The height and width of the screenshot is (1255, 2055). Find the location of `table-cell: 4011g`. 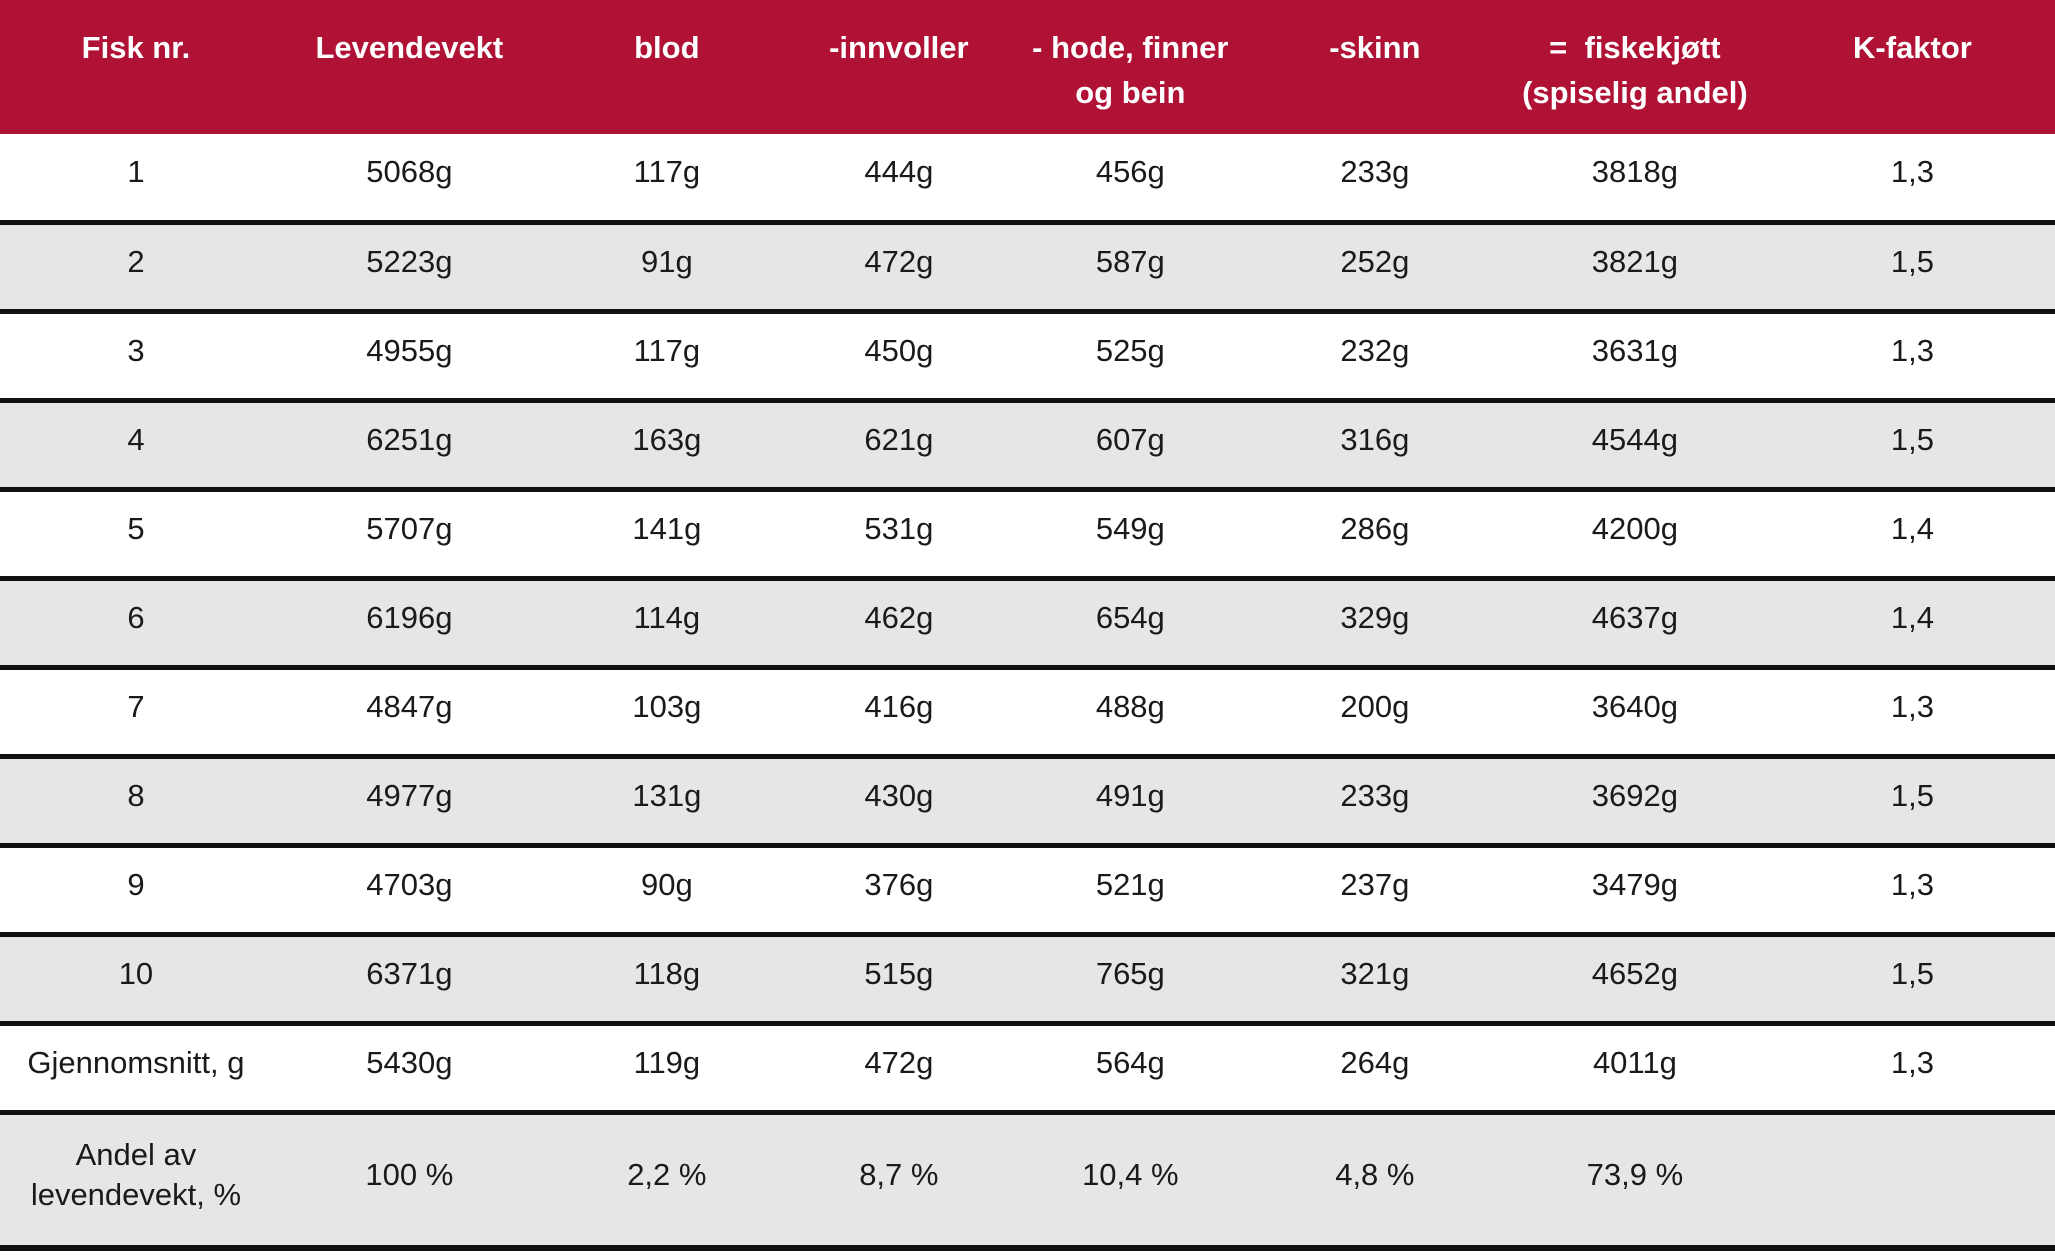

table-cell: 4011g is located at coordinates (1634, 1067).